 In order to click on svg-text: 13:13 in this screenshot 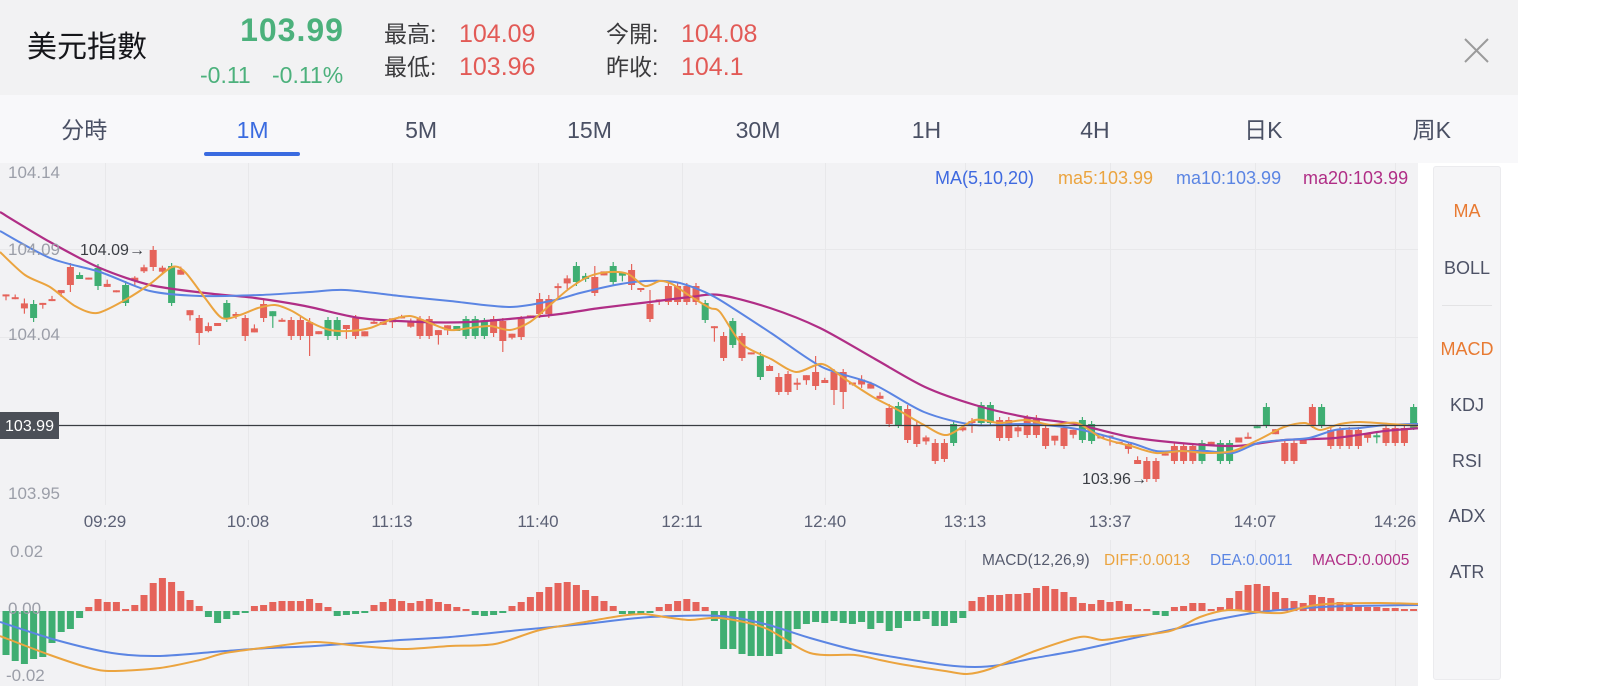, I will do `click(965, 521)`.